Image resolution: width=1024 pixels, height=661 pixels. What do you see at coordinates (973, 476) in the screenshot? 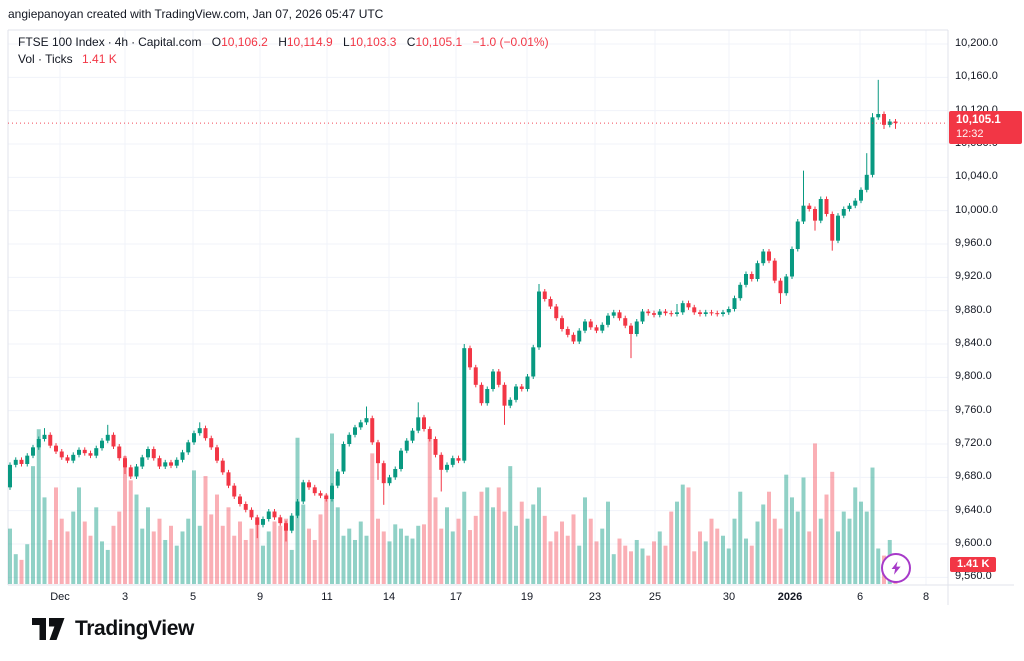
I see `price-tick-label: 9,680.0` at bounding box center [973, 476].